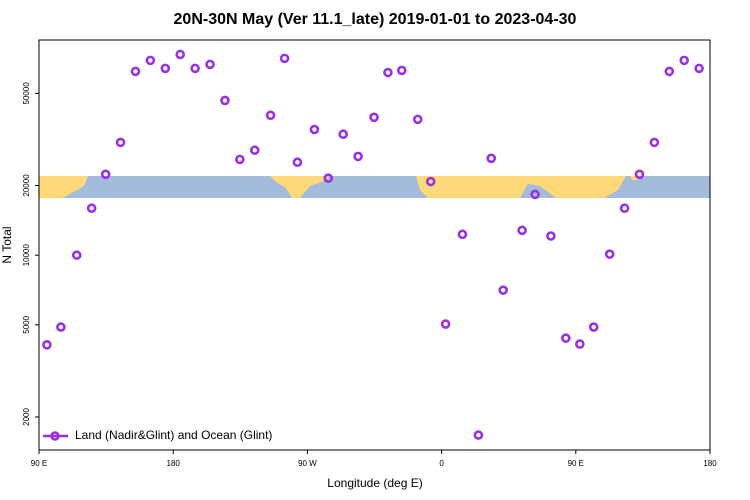 This screenshot has height=500, width=750. What do you see at coordinates (26, 93) in the screenshot?
I see `y-tick-label: 50000` at bounding box center [26, 93].